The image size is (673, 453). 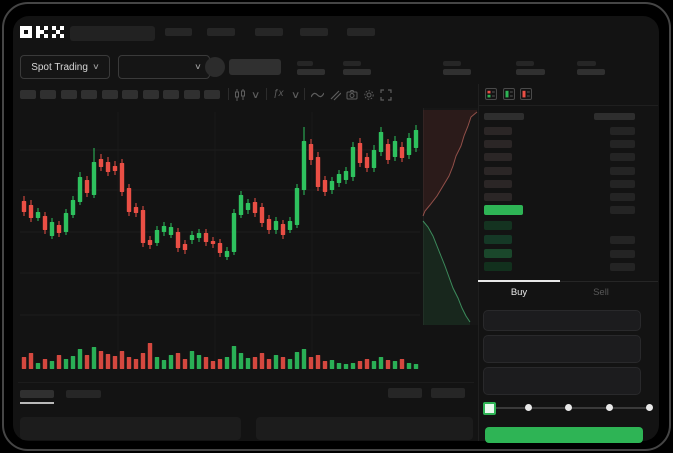 I want to click on buy-tab-underline, so click(x=519, y=281).